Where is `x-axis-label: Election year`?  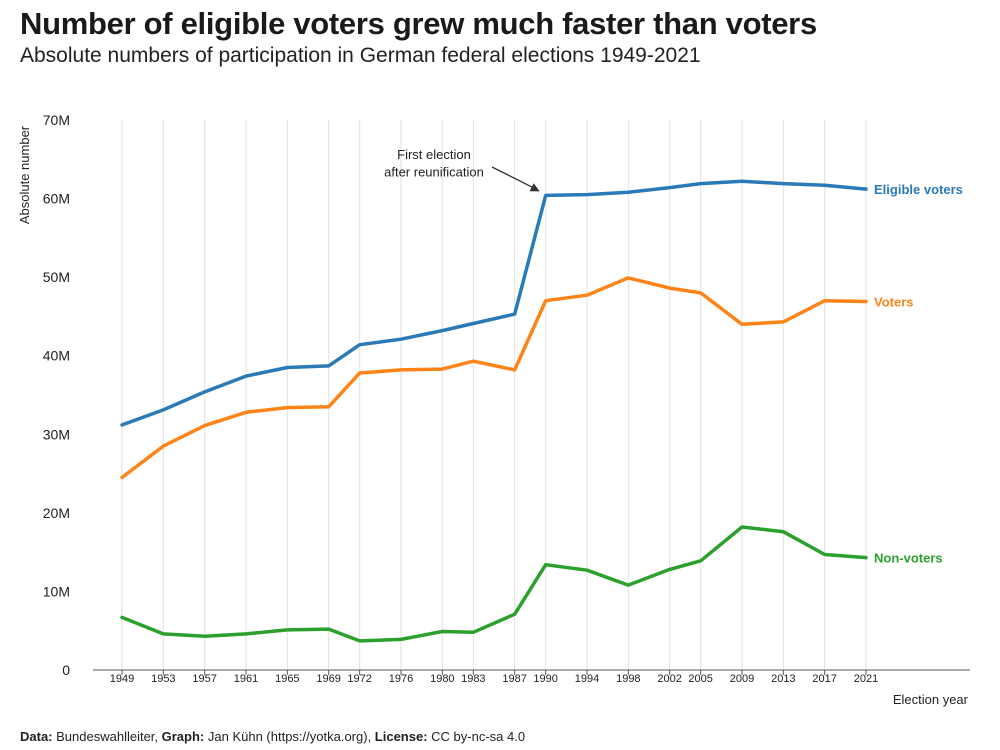
x-axis-label: Election year is located at coordinates (931, 699).